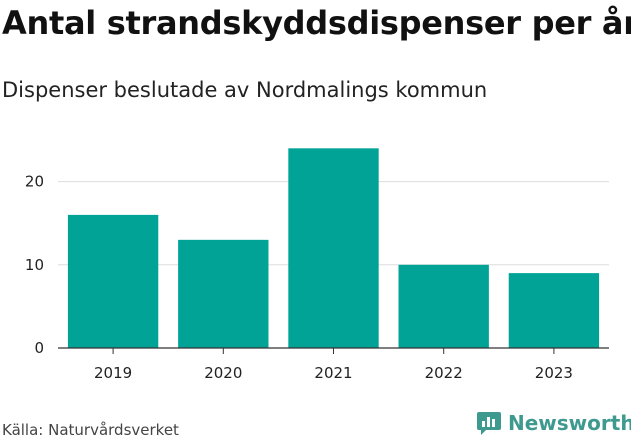  What do you see at coordinates (223, 373) in the screenshot?
I see `x-tick-label: 2020` at bounding box center [223, 373].